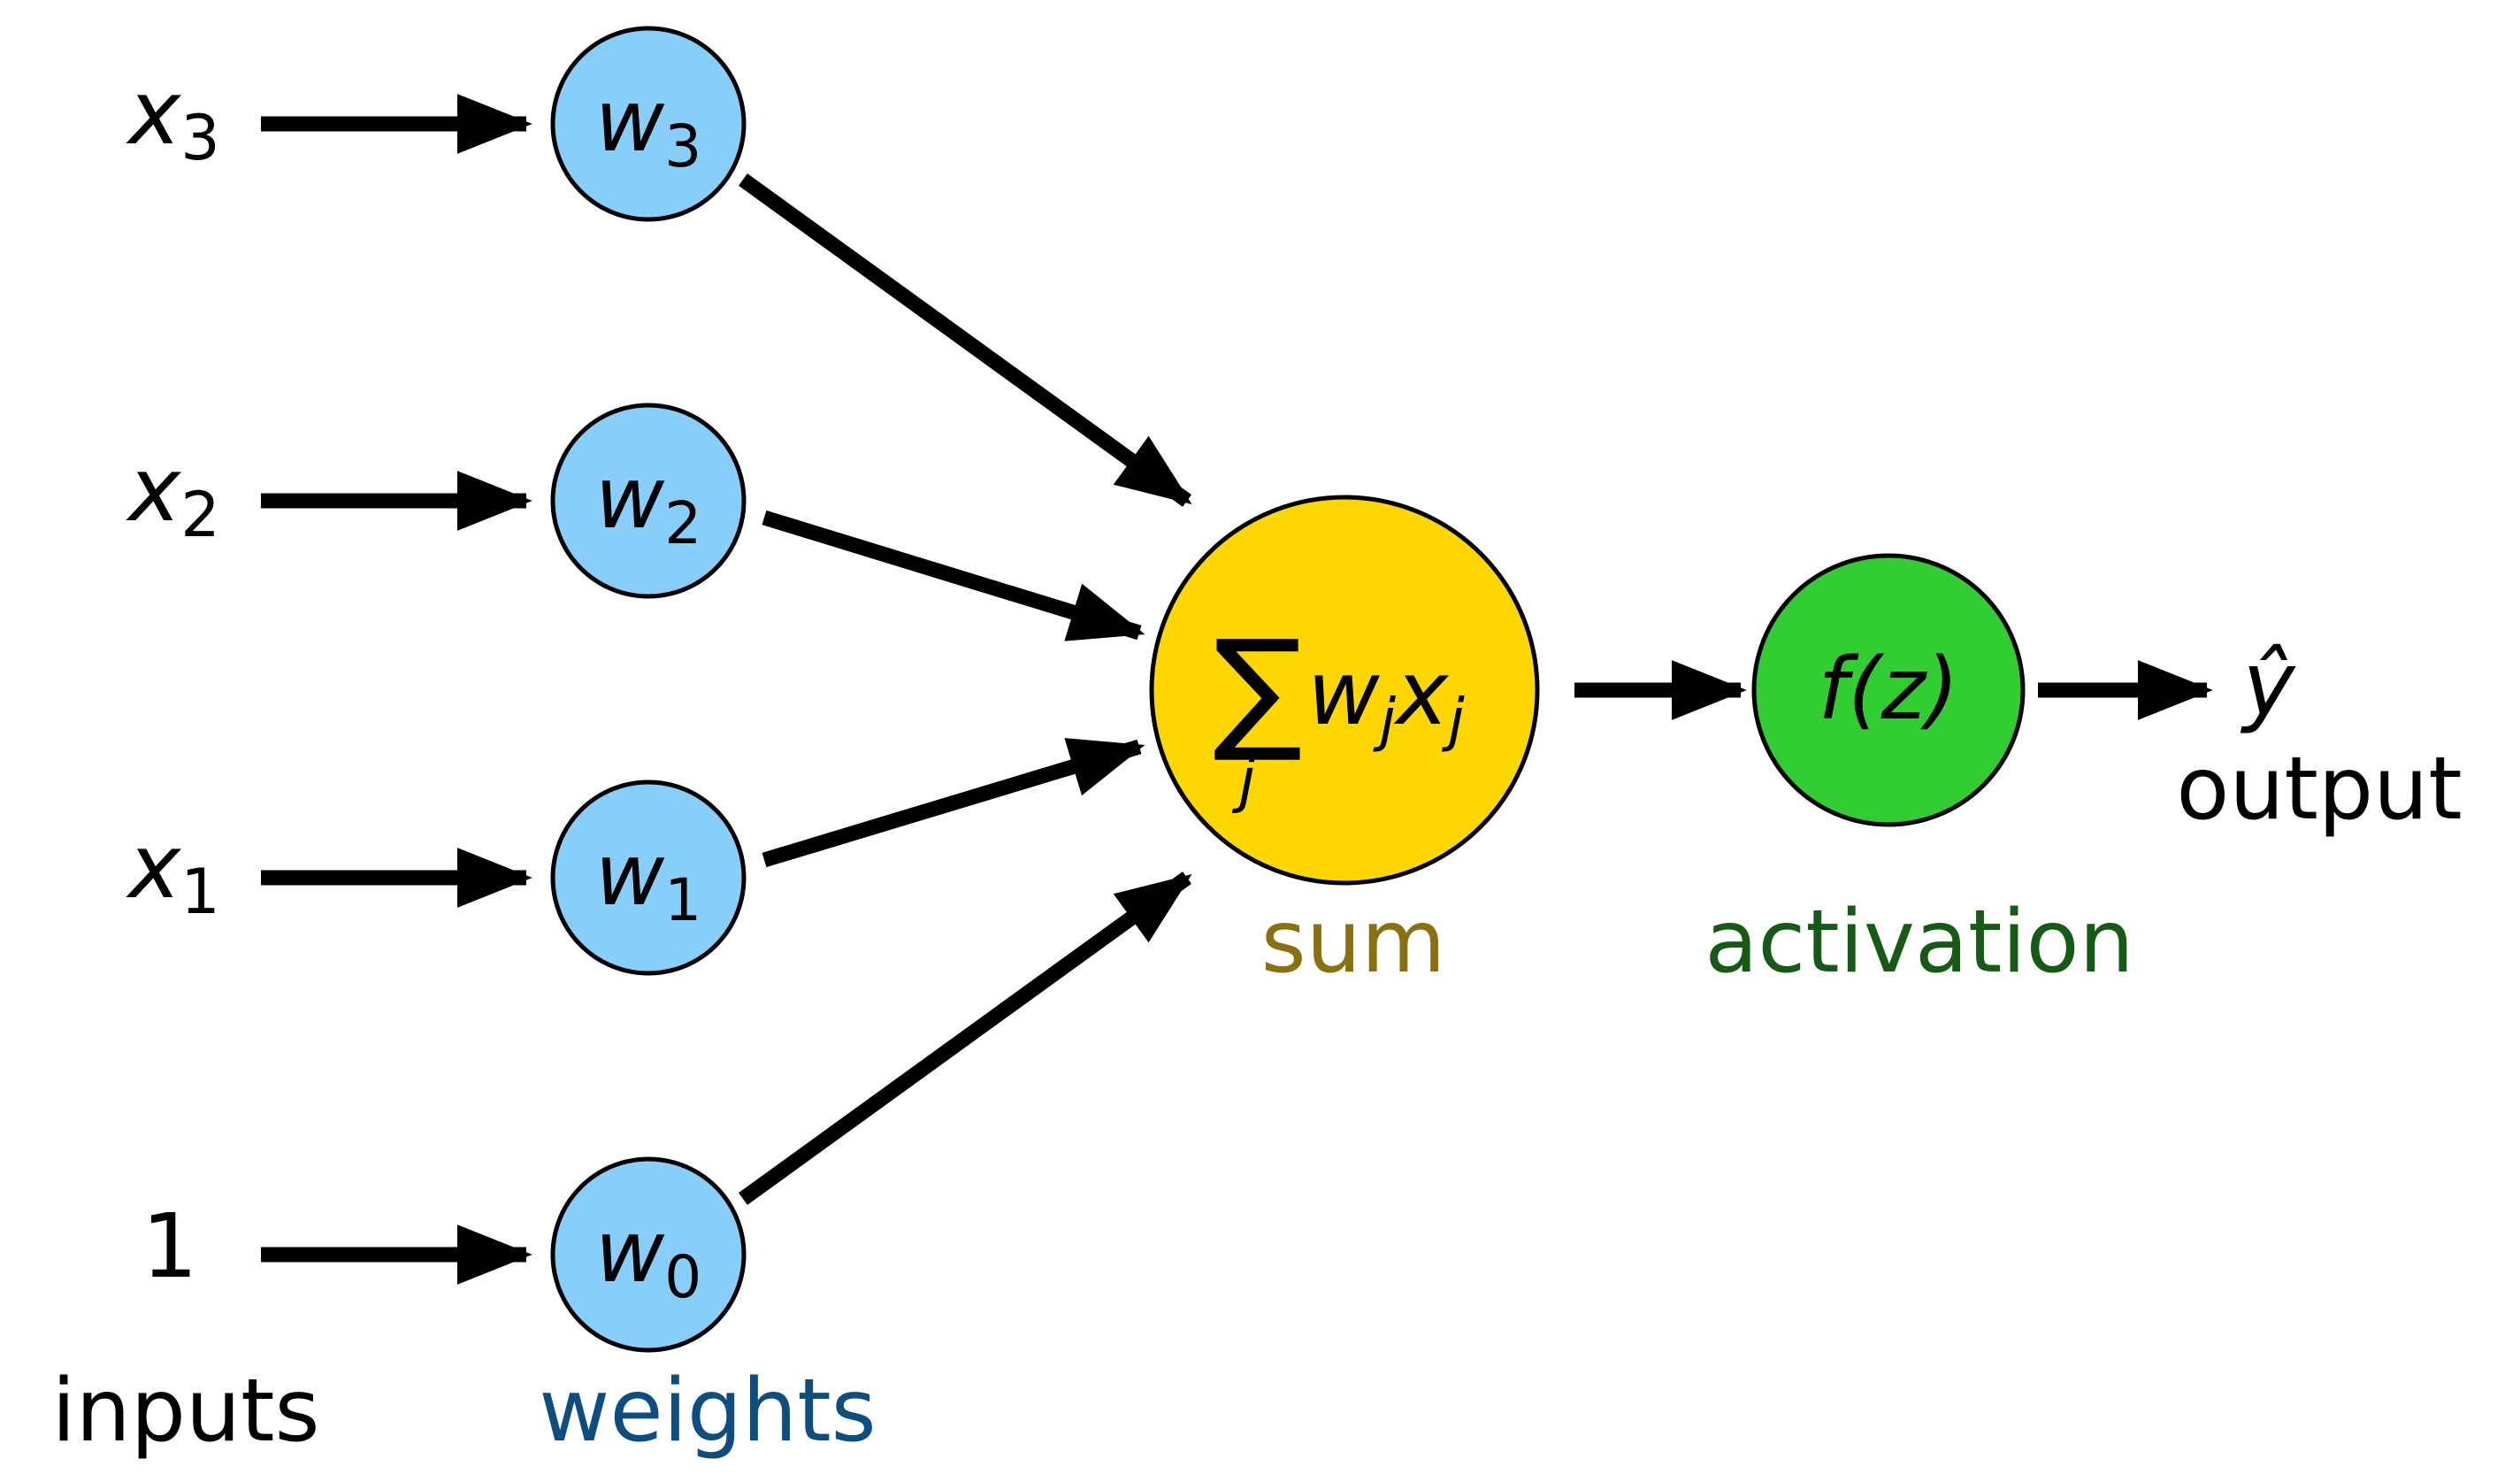  Describe the element at coordinates (953, 576) in the screenshot. I see `arrow-w2-to-sum` at that location.